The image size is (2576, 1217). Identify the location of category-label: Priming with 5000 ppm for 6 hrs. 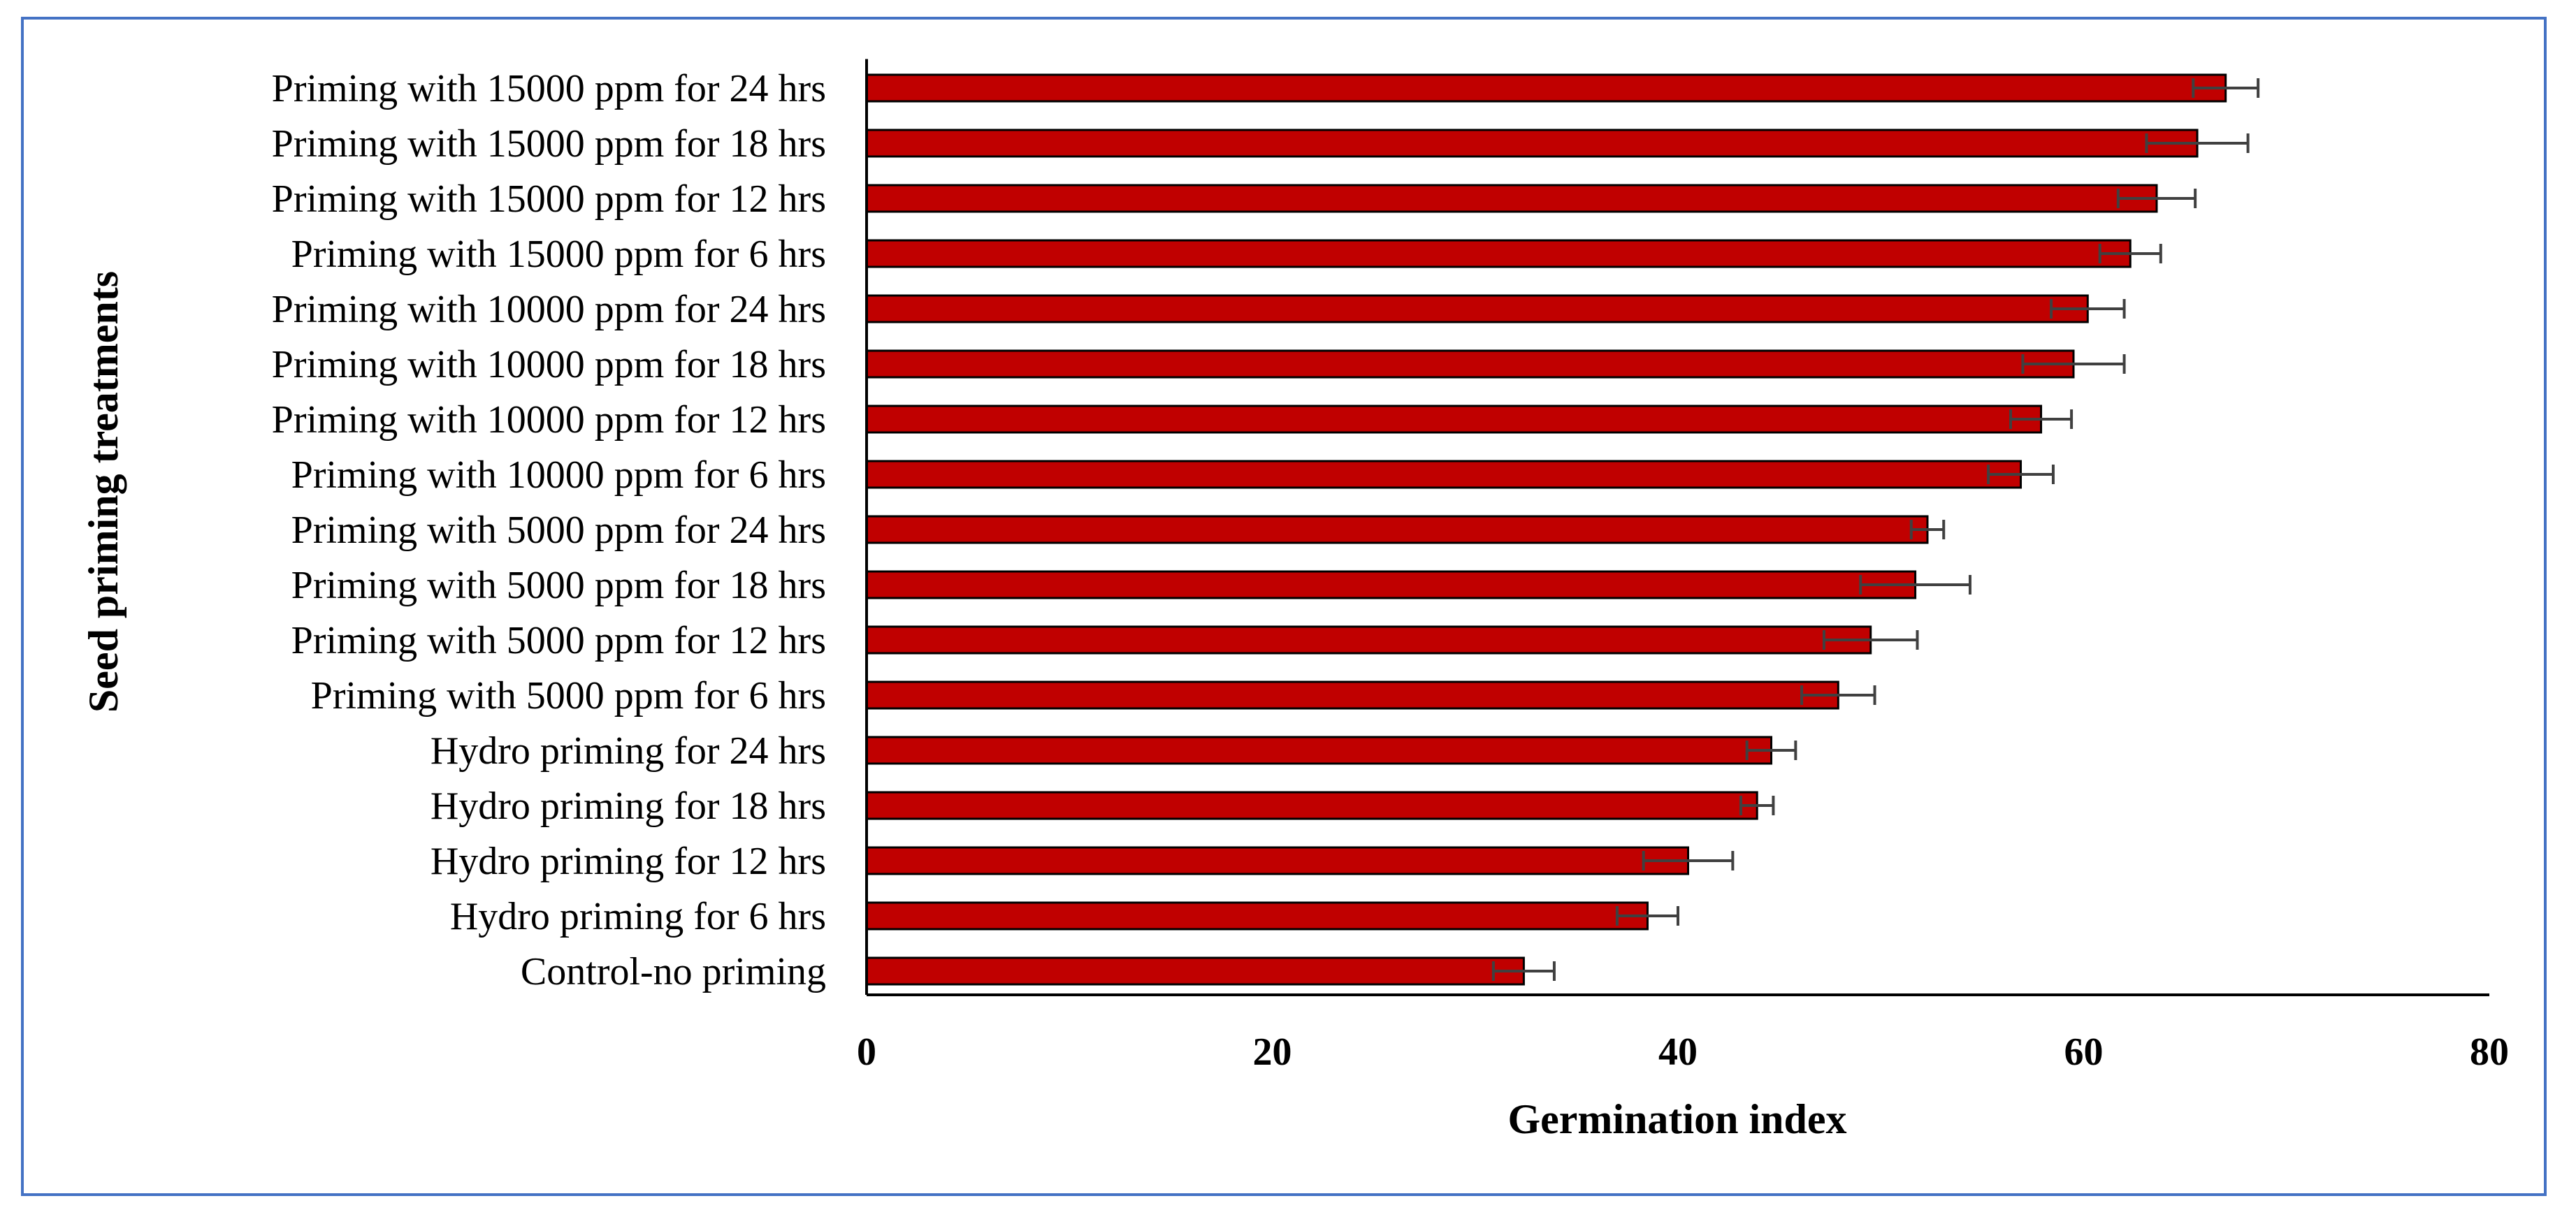
(568, 695).